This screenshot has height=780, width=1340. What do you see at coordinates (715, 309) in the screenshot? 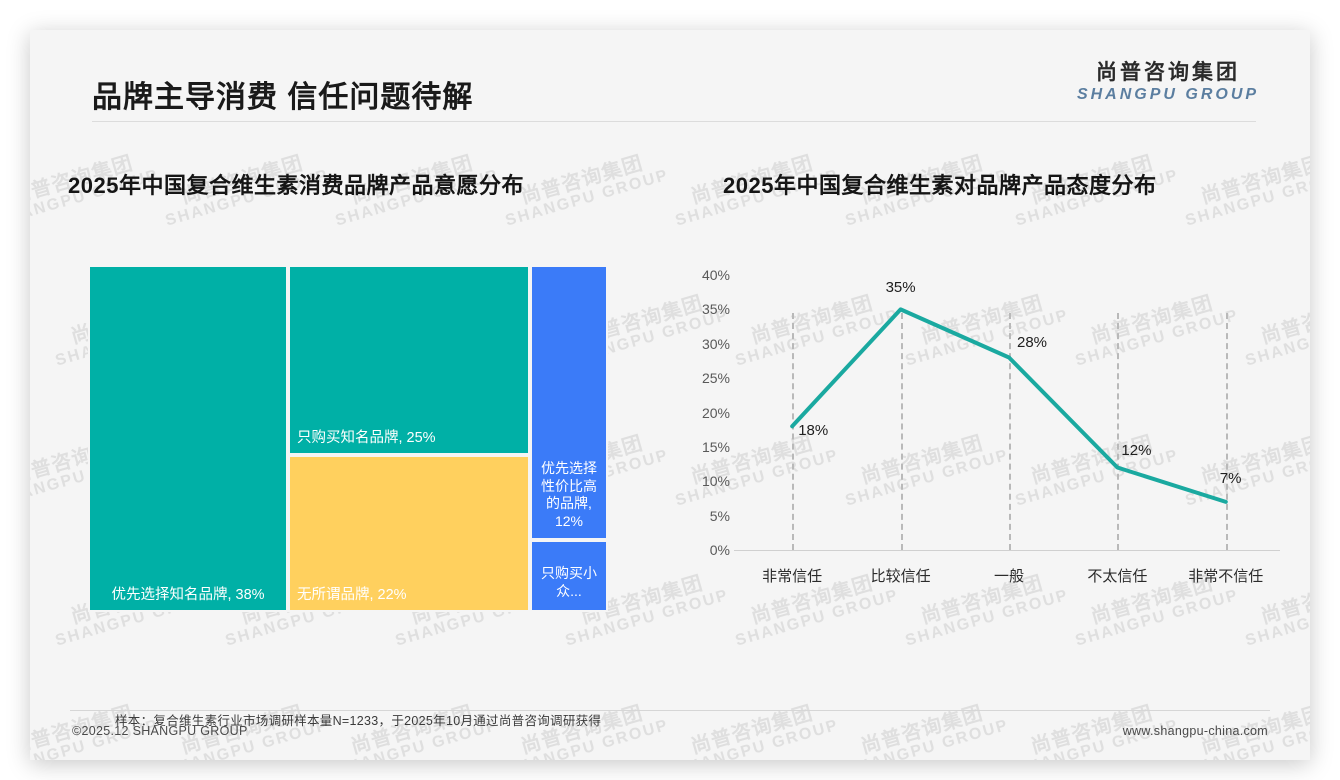
I see `y-axis-tick-label: 35%` at bounding box center [715, 309].